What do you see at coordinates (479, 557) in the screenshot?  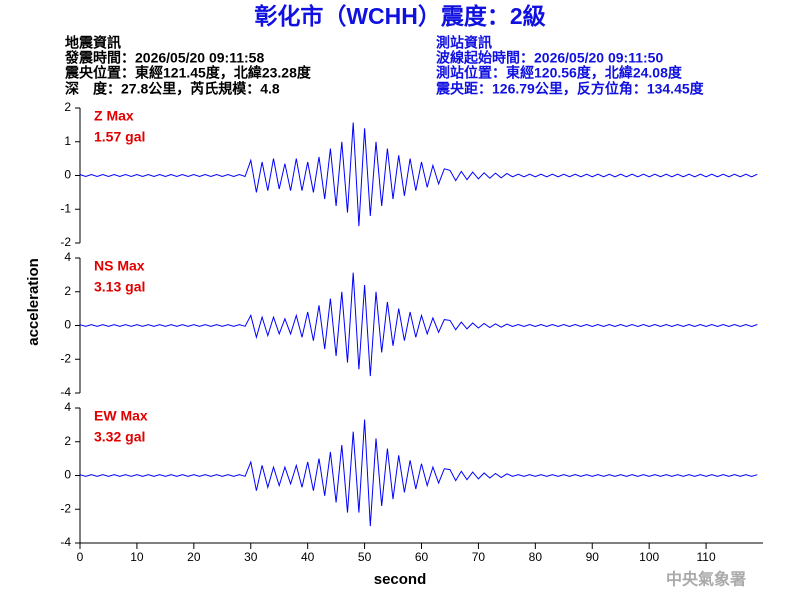 I see `x-tick-label: 70` at bounding box center [479, 557].